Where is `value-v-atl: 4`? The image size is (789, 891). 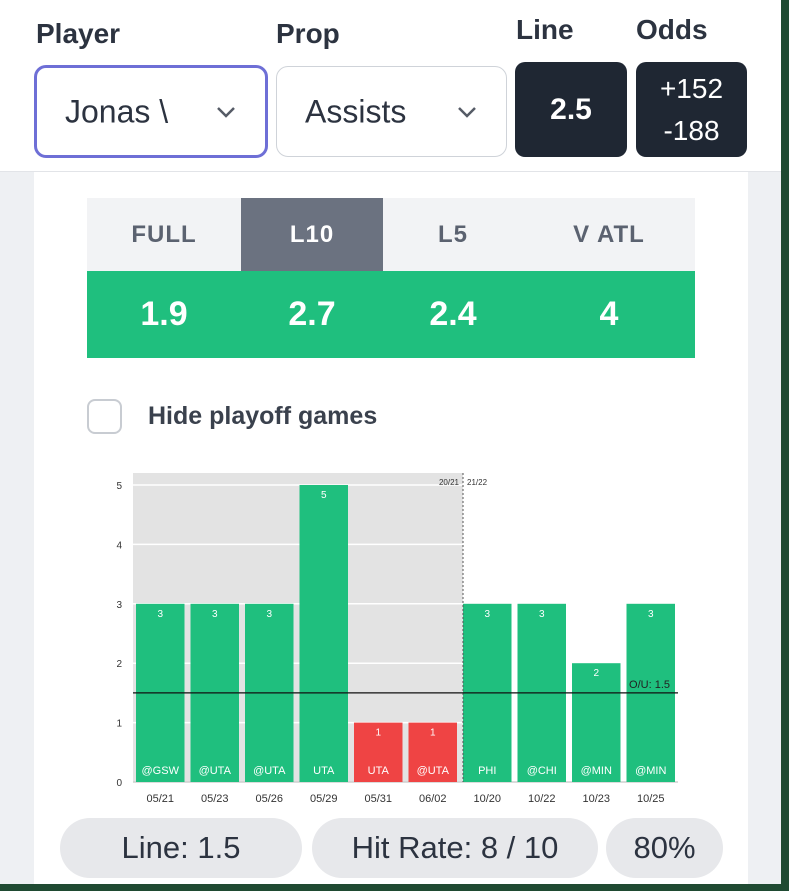 value-v-atl: 4 is located at coordinates (609, 314).